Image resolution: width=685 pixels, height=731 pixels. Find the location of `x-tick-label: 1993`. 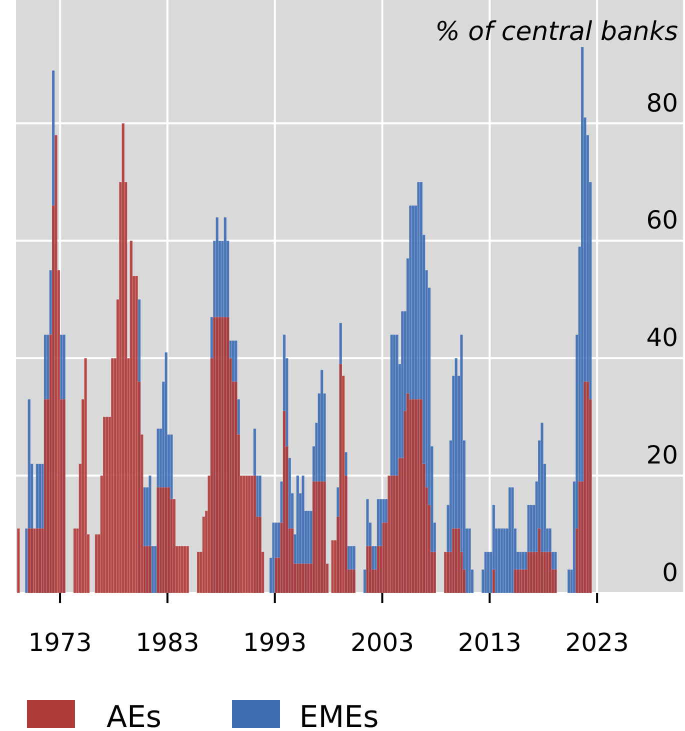

x-tick-label: 1993 is located at coordinates (275, 642).